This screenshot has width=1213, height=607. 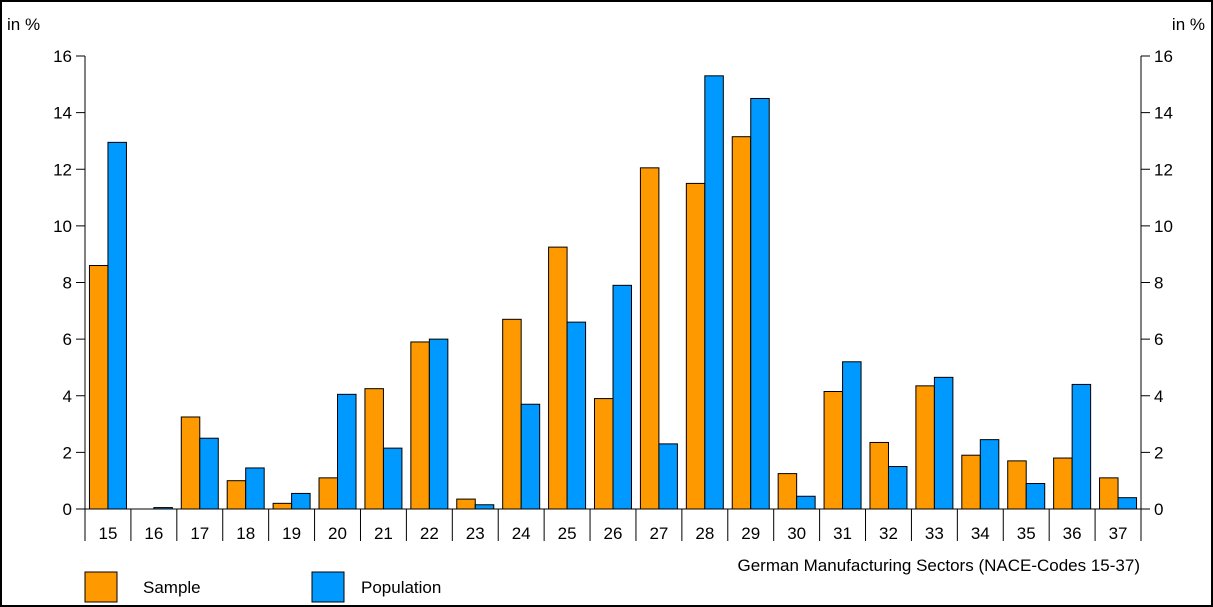 I want to click on right-tick-label: 10, so click(x=1163, y=226).